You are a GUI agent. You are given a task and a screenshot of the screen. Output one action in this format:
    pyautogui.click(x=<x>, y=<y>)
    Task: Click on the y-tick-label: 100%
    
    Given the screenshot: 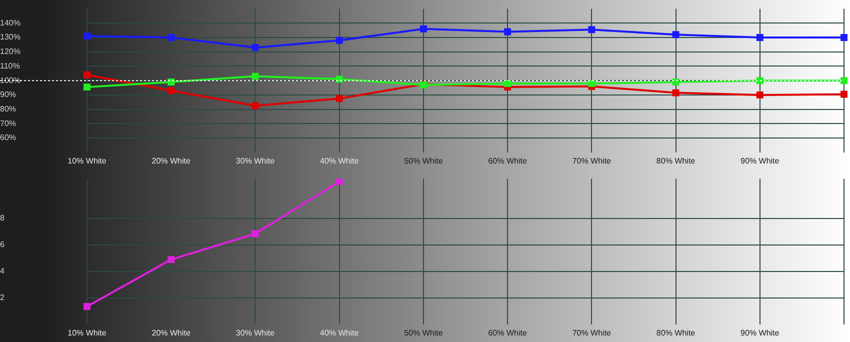 What is the action you would take?
    pyautogui.click(x=10, y=80)
    